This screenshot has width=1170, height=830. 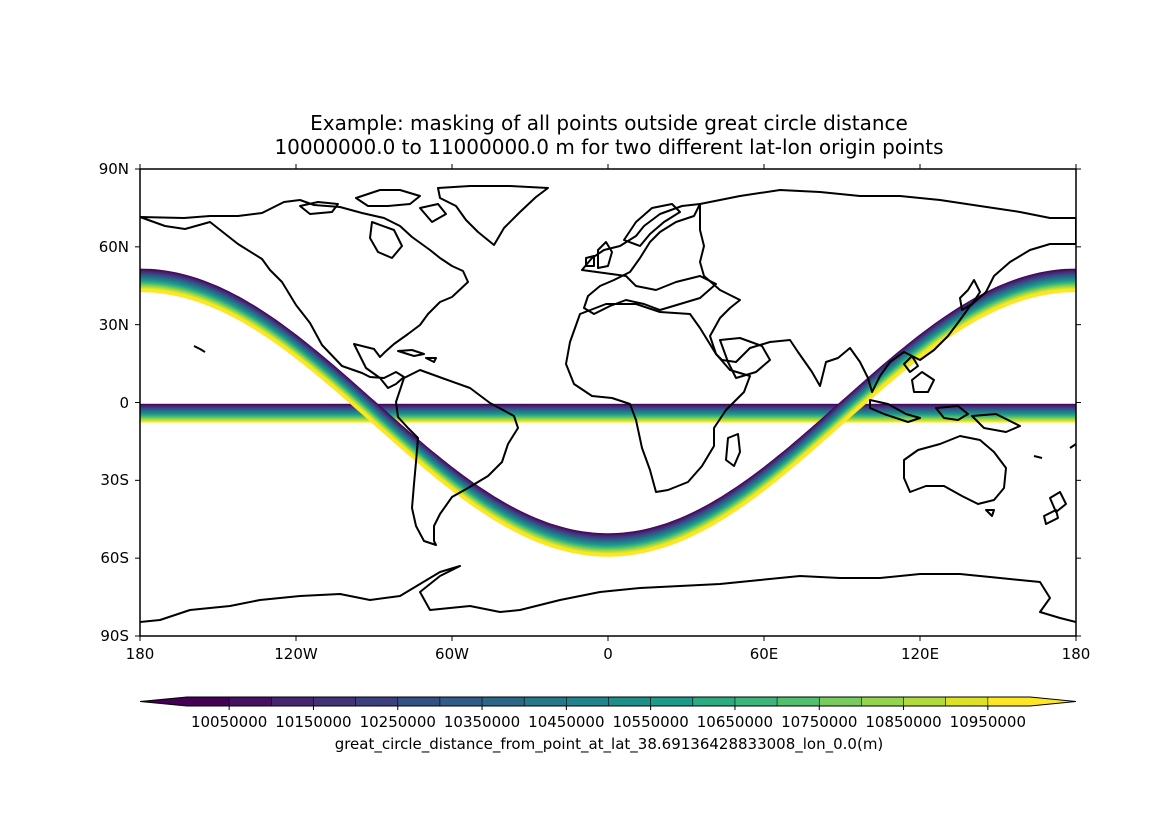 I want to click on colorbar-tick-label: 10050000, so click(x=229, y=722).